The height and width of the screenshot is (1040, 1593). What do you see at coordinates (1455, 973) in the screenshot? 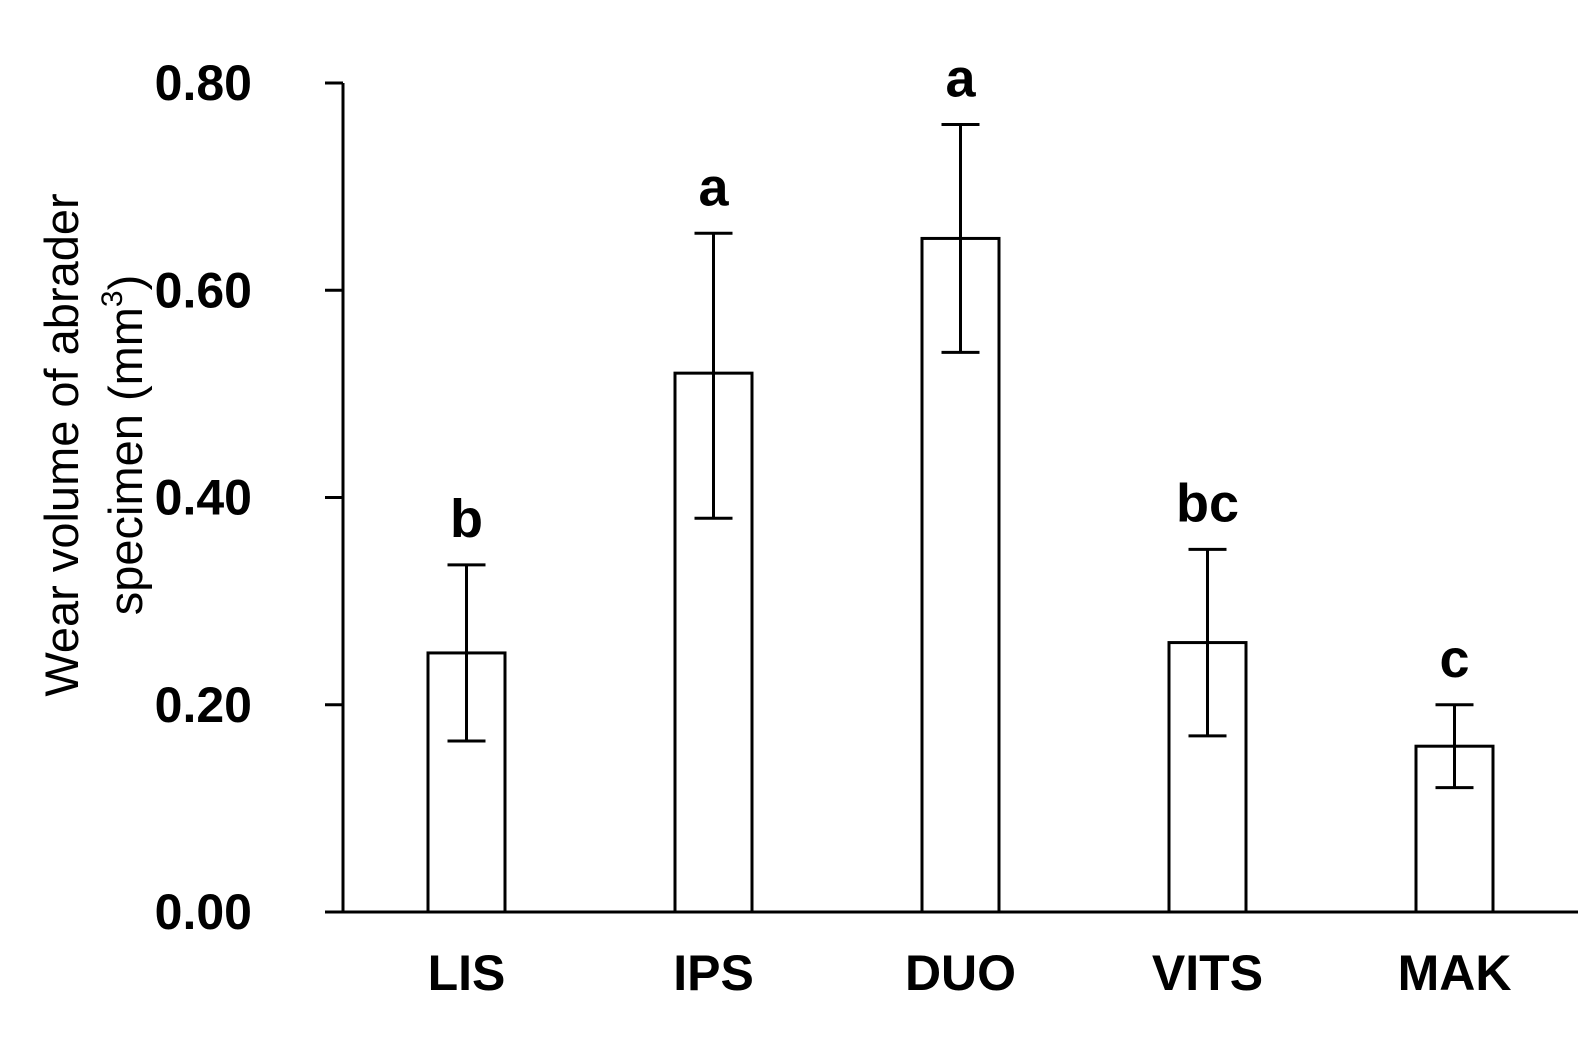
I see `x-tick-label-mak: MAK` at bounding box center [1455, 973].